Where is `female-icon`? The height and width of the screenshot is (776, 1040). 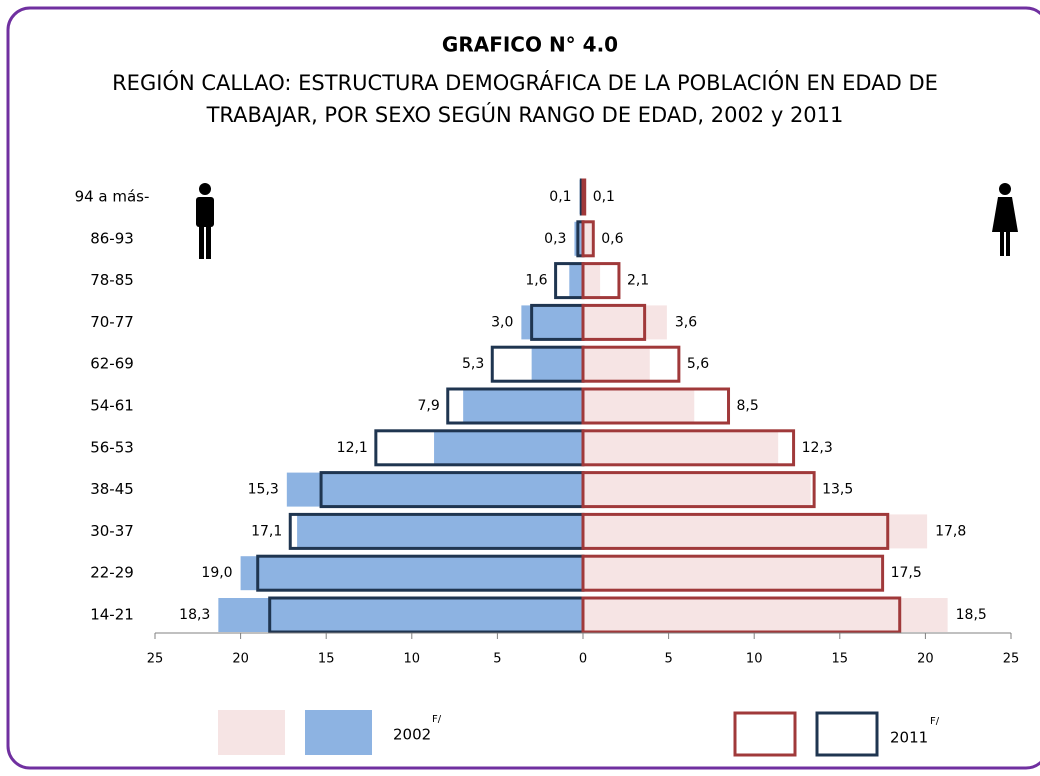
female-icon is located at coordinates (1005, 219).